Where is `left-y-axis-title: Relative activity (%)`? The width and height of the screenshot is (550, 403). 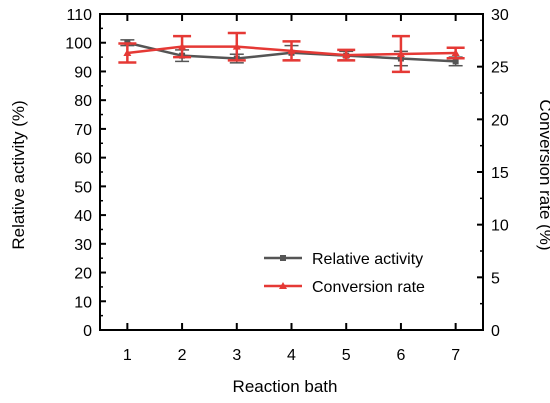
left-y-axis-title: Relative activity (%) is located at coordinates (18, 174).